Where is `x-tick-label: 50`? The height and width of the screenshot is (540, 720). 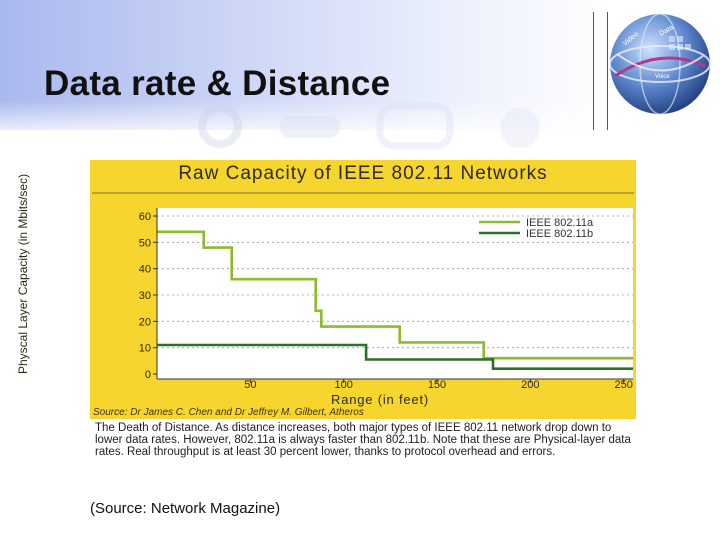 x-tick-label: 50 is located at coordinates (250, 385).